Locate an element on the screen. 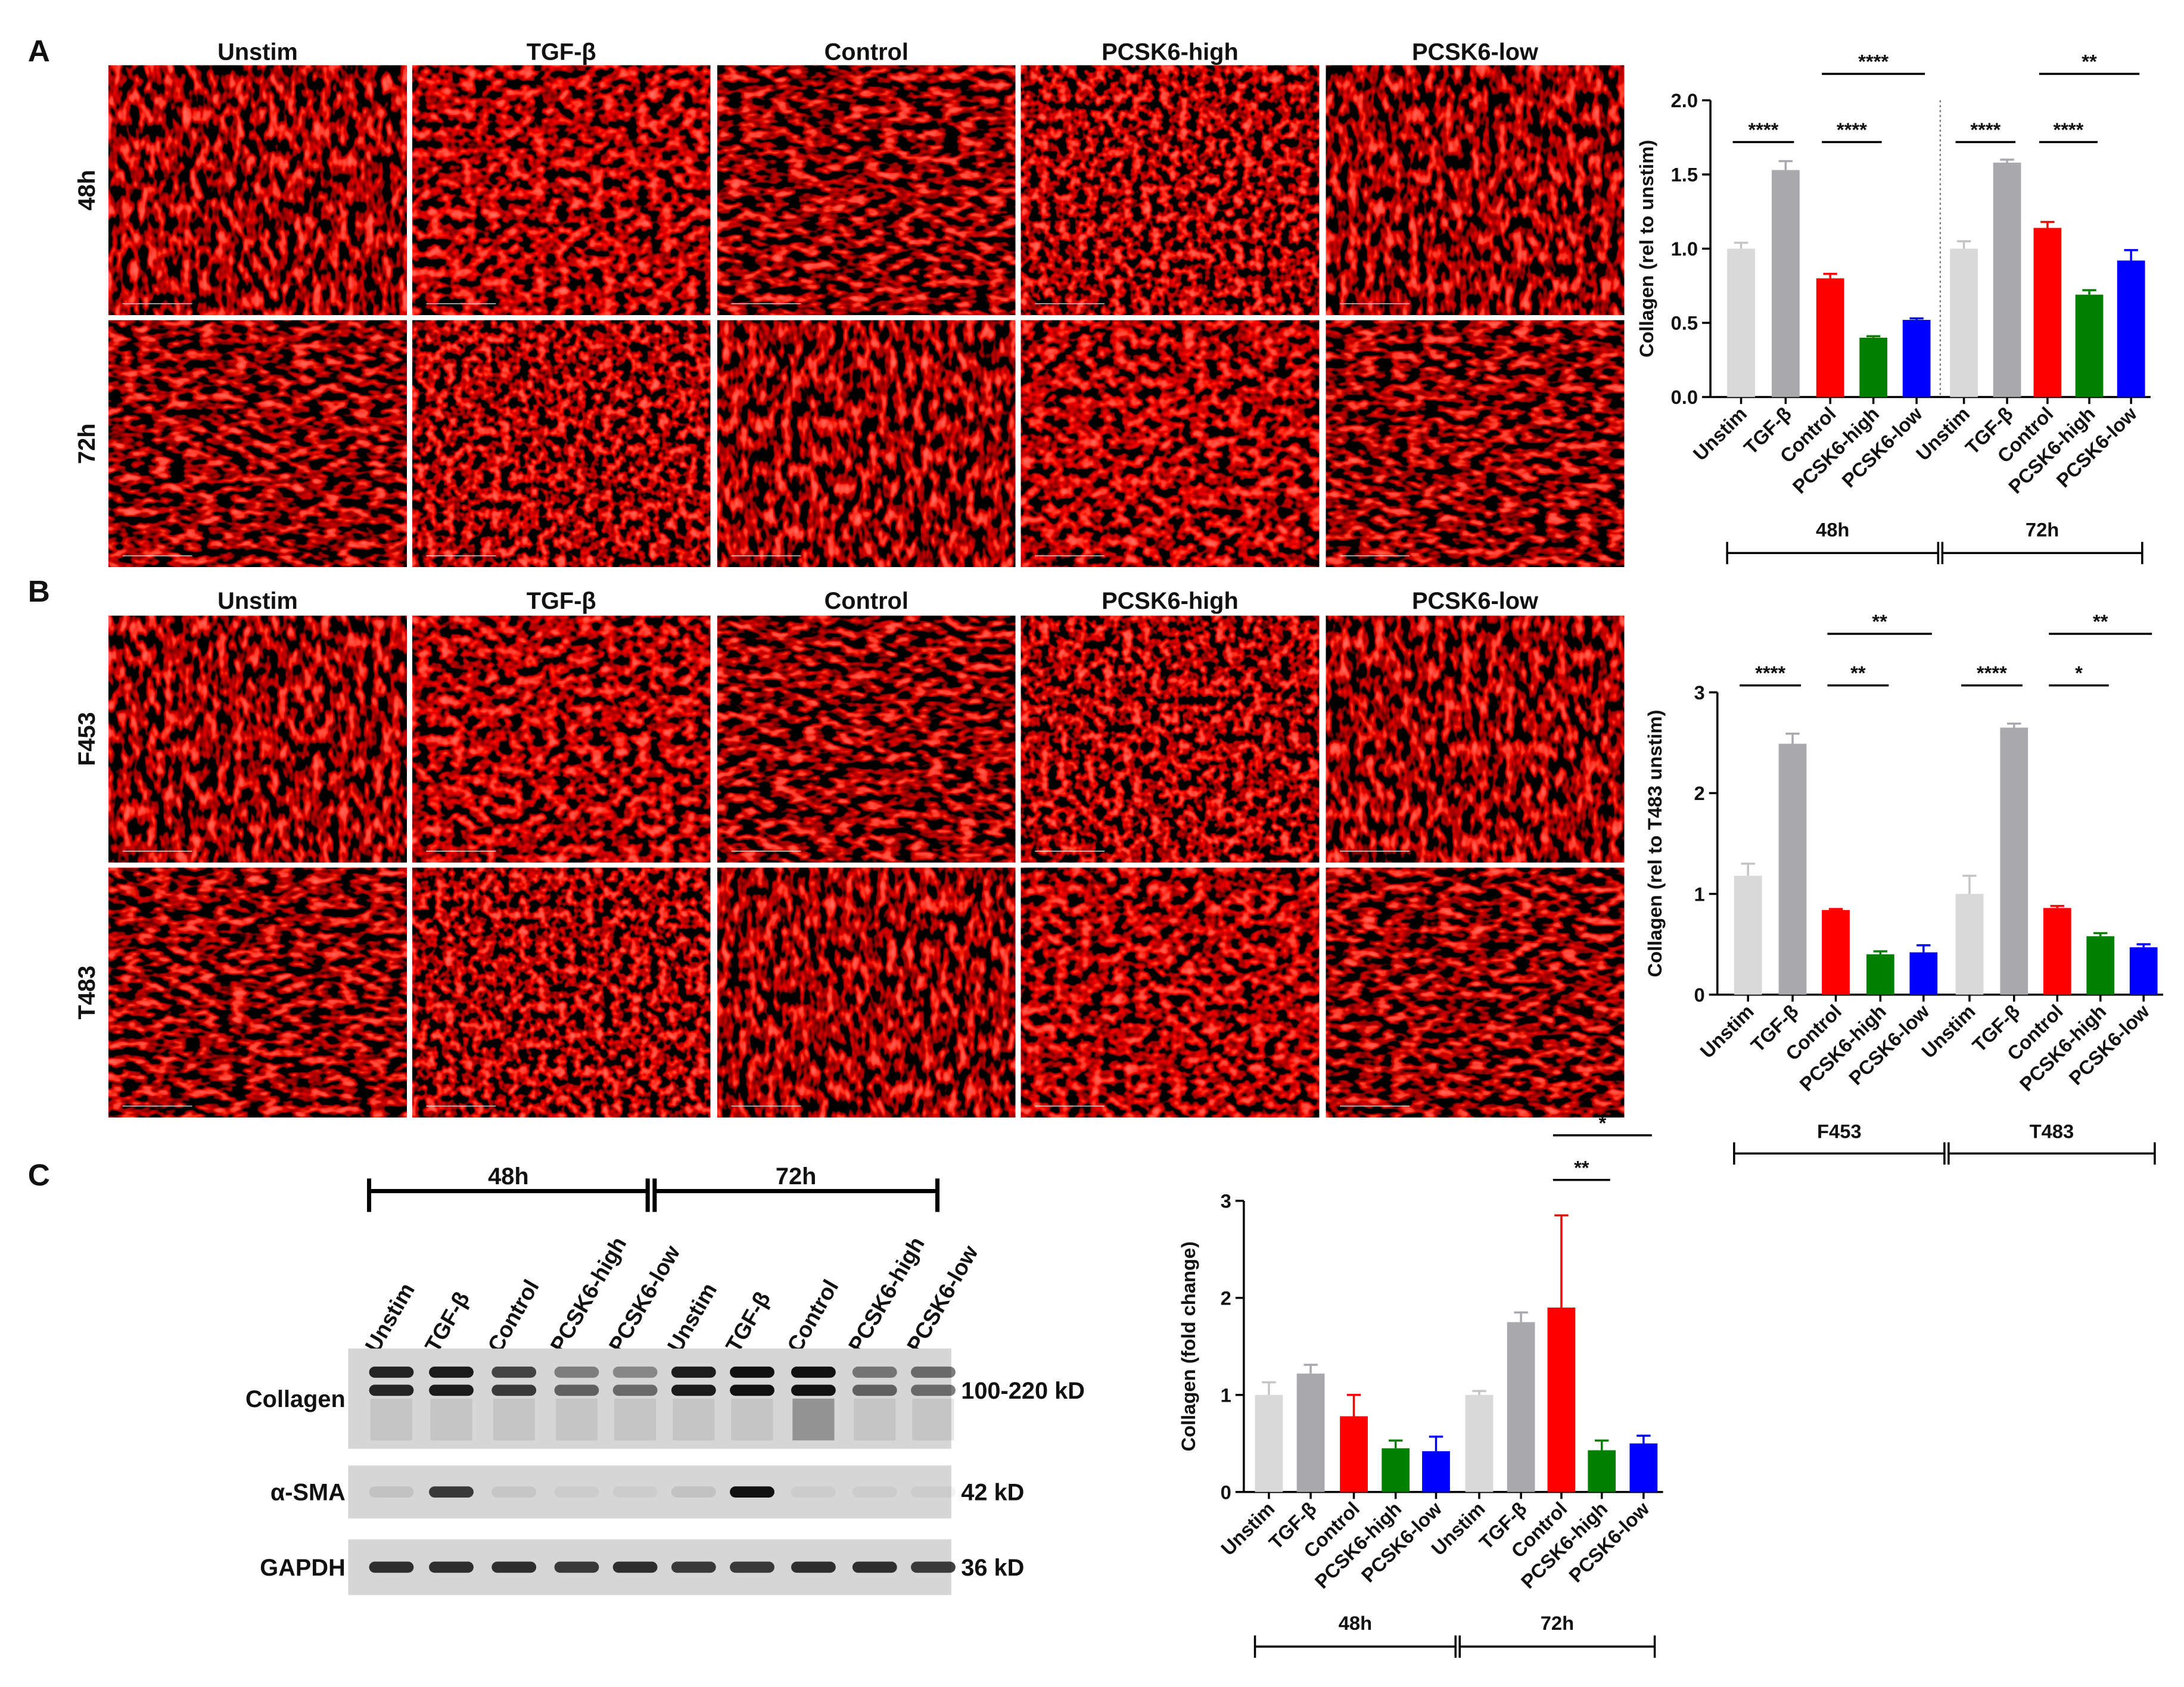 The image size is (2184, 1687). y-tick-label: 0.0 is located at coordinates (1684, 397).